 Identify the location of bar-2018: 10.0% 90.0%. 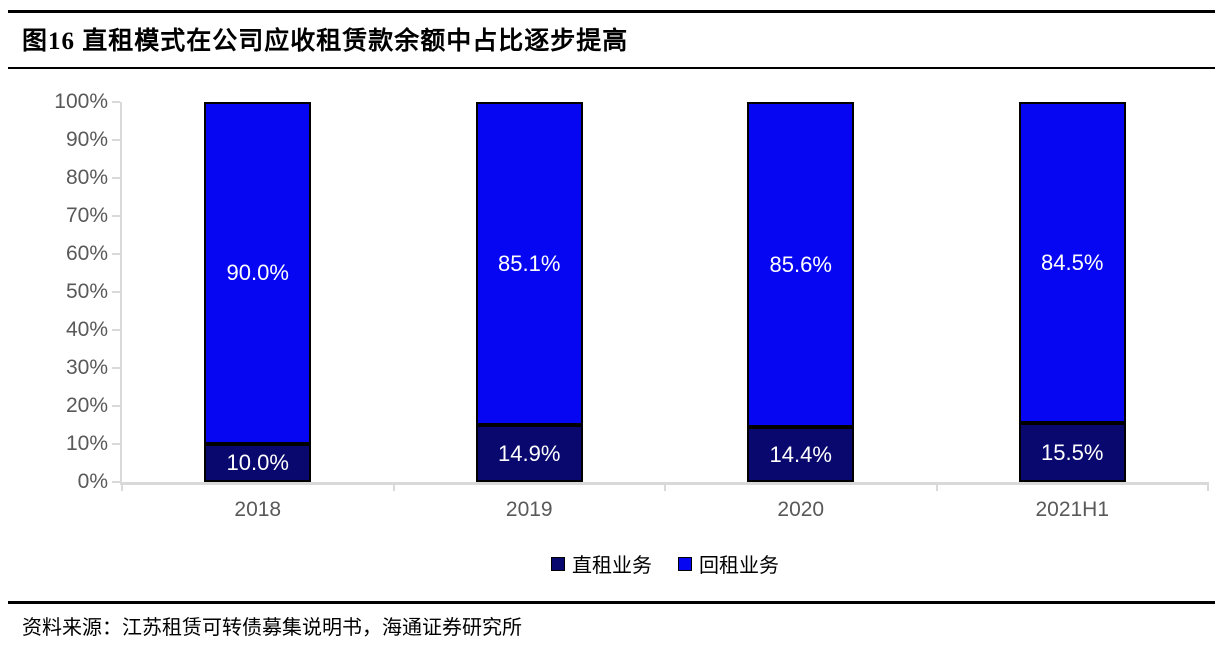
(258, 292).